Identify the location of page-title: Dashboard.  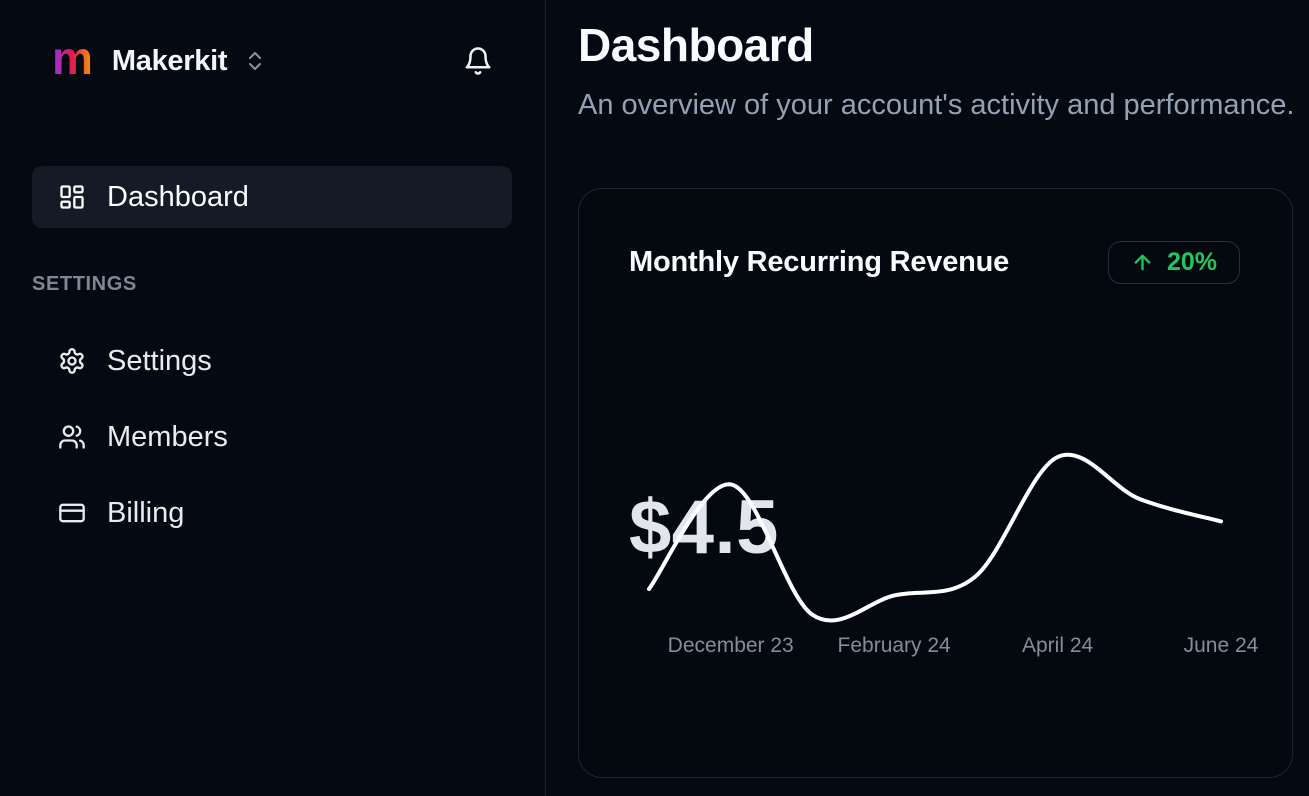
(696, 45).